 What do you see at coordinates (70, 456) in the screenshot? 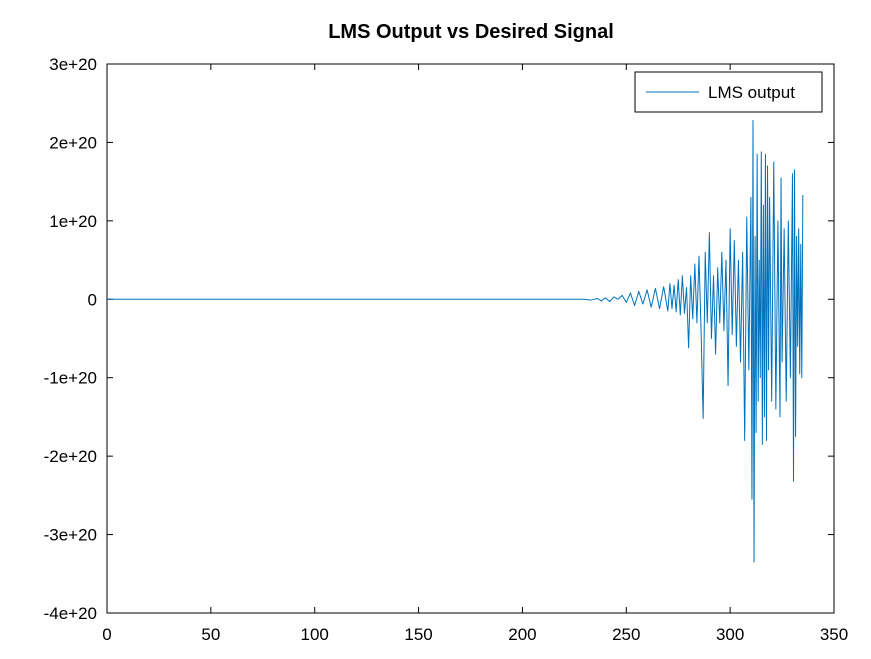
I see `y-tick-label: -2e+20` at bounding box center [70, 456].